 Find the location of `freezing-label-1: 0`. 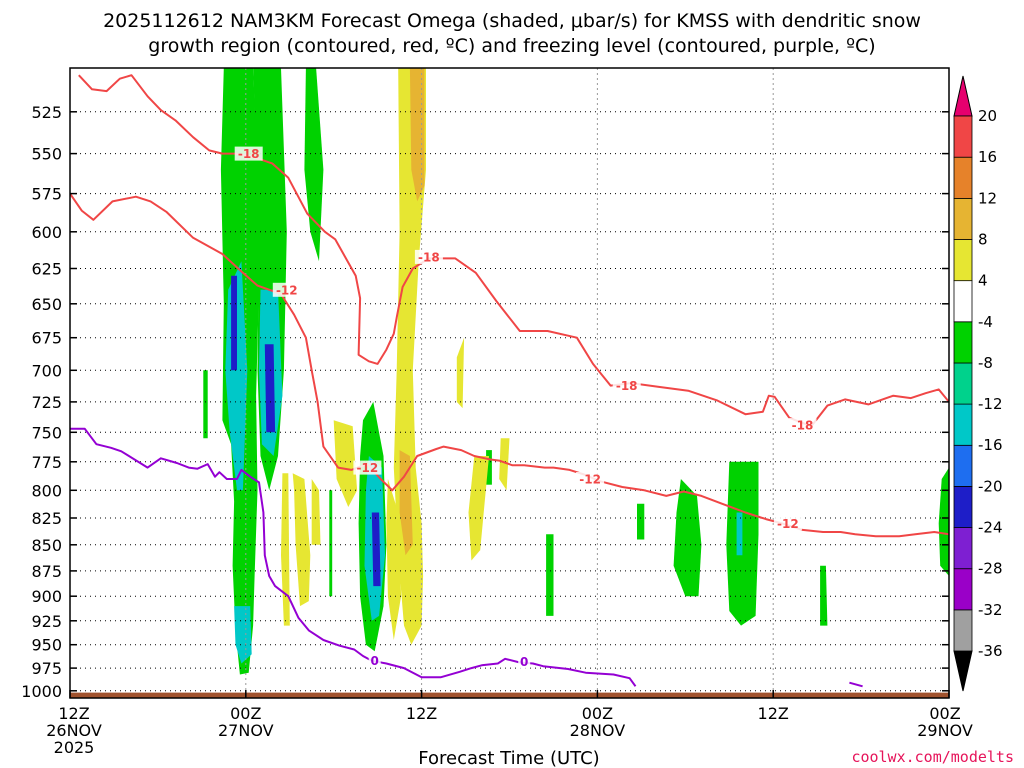

freezing-label-1: 0 is located at coordinates (524, 662).